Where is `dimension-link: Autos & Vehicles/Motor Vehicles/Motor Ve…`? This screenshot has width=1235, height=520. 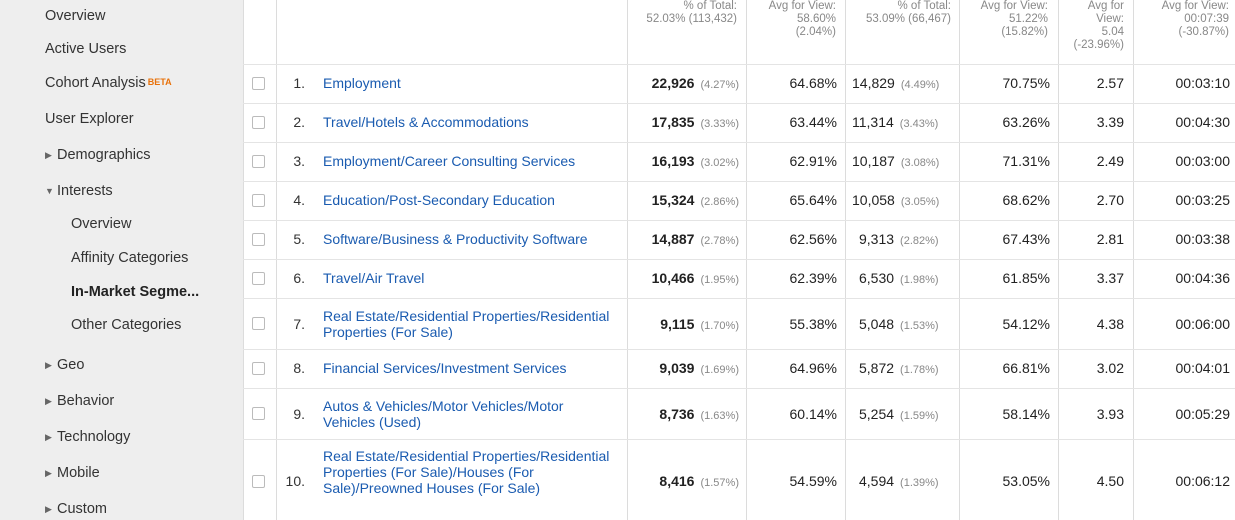
dimension-link: Autos & Vehicles/Motor Vehicles/Motor Ve… is located at coordinates (443, 414).